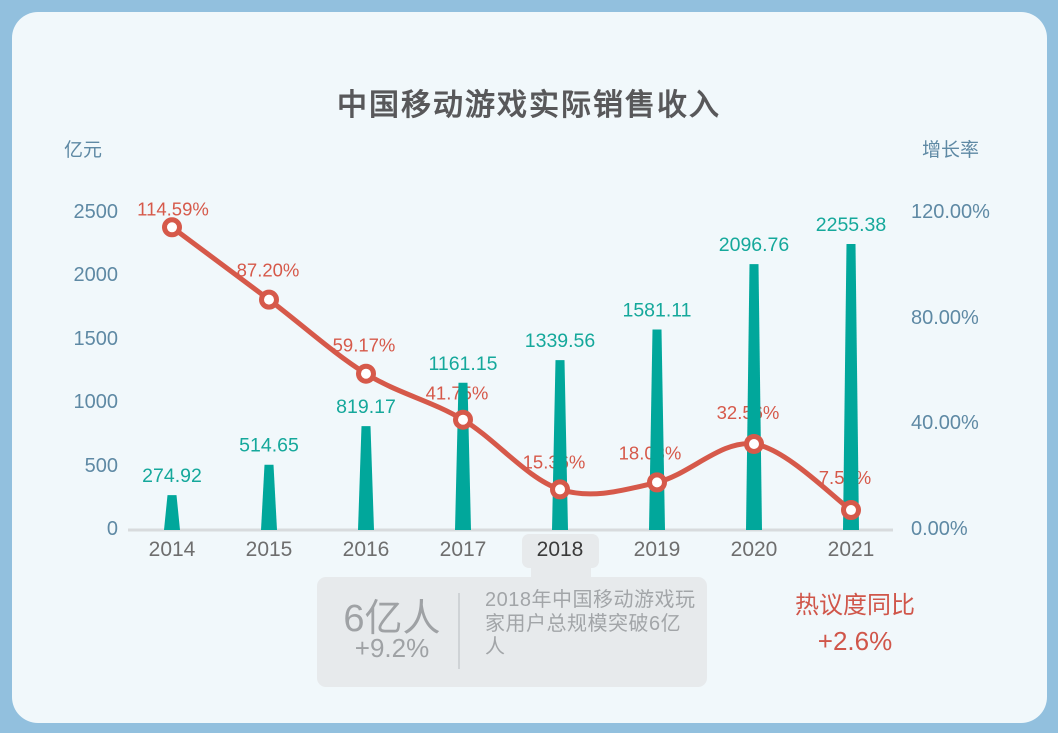  I want to click on growth-point-label: 59.17%, so click(364, 345).